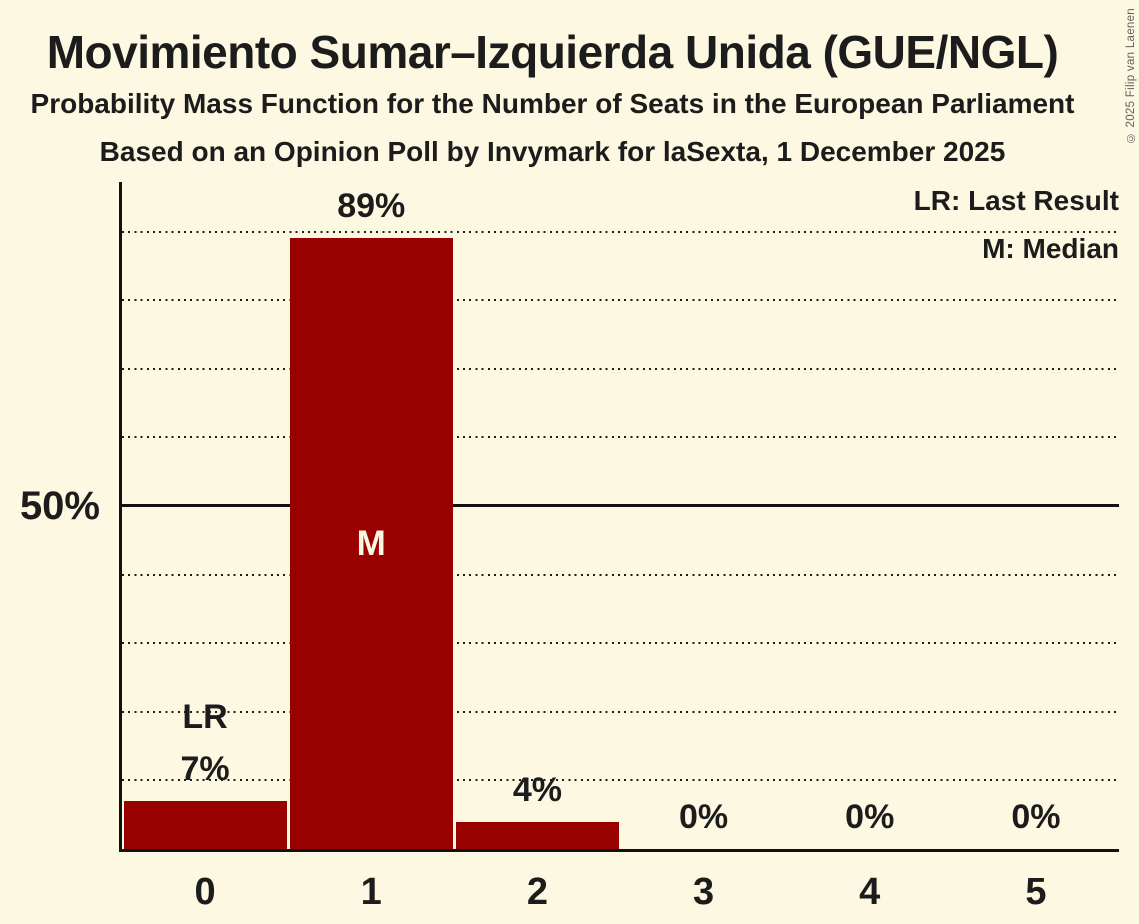 The height and width of the screenshot is (924, 1139). What do you see at coordinates (1016, 200) in the screenshot?
I see `legend-last-result-label: LR: Last Result` at bounding box center [1016, 200].